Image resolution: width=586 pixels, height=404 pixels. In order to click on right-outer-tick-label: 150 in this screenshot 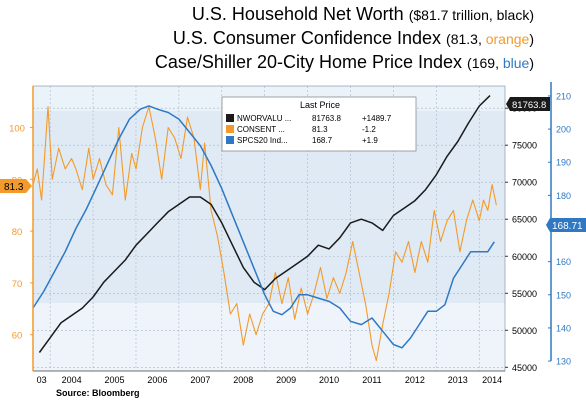, I will do `click(563, 295)`.